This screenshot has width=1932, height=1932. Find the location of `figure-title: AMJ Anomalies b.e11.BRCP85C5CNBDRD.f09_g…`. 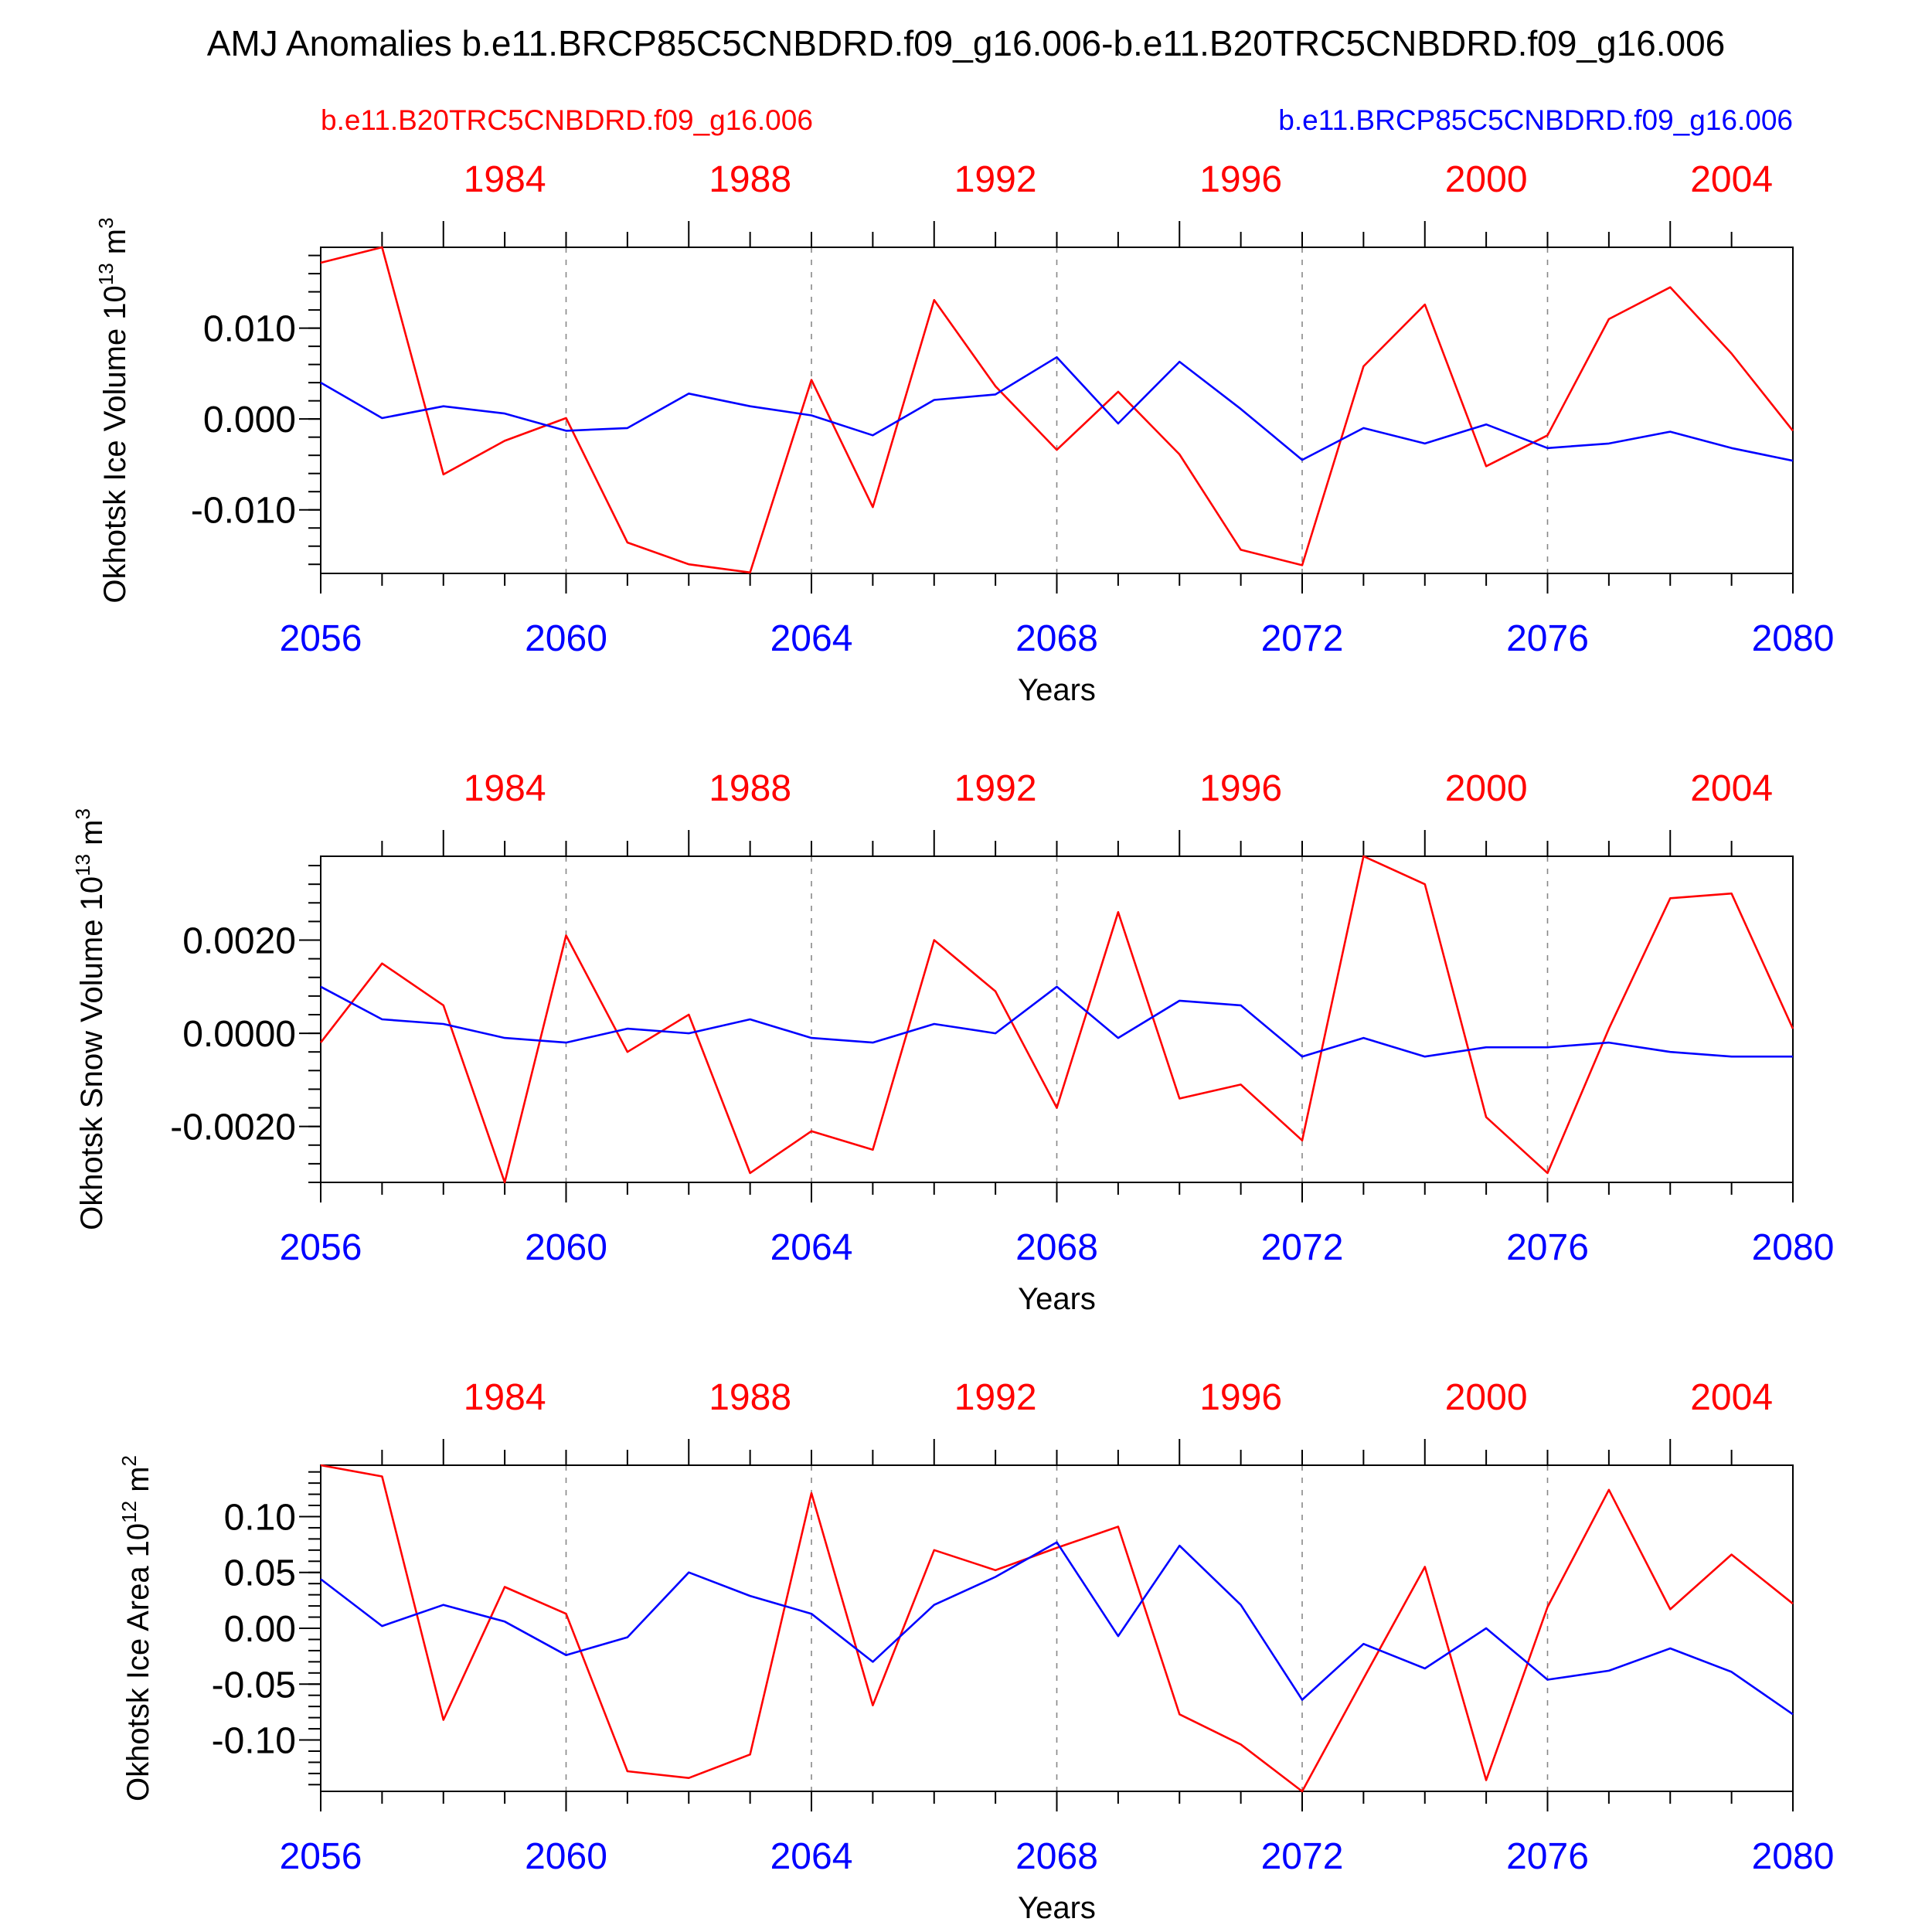

figure-title: AMJ Anomalies b.e11.BRCP85C5CNBDRD.f09_g… is located at coordinates (967, 43).